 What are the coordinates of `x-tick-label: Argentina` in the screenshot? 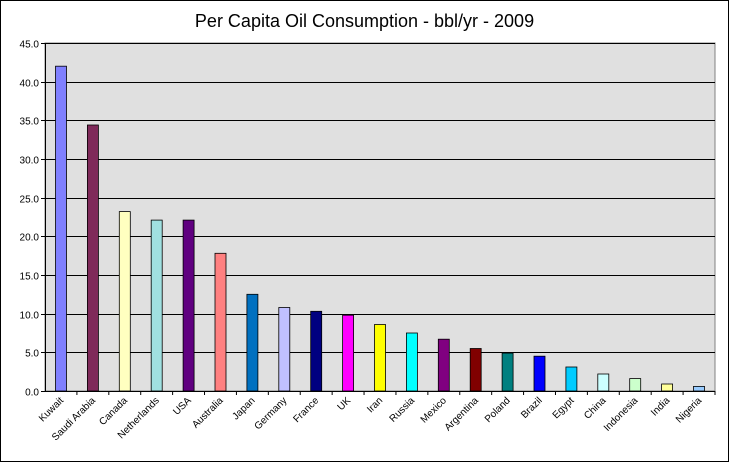 It's located at (462, 414).